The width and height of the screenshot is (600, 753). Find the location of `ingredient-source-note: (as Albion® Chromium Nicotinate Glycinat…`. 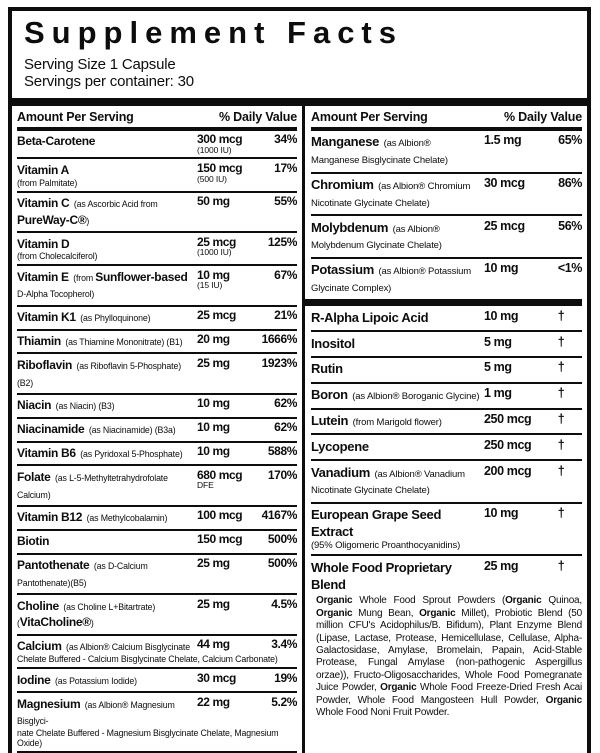

ingredient-source-note: (as Albion® Chromium Nicotinate Glycinat… is located at coordinates (391, 195).